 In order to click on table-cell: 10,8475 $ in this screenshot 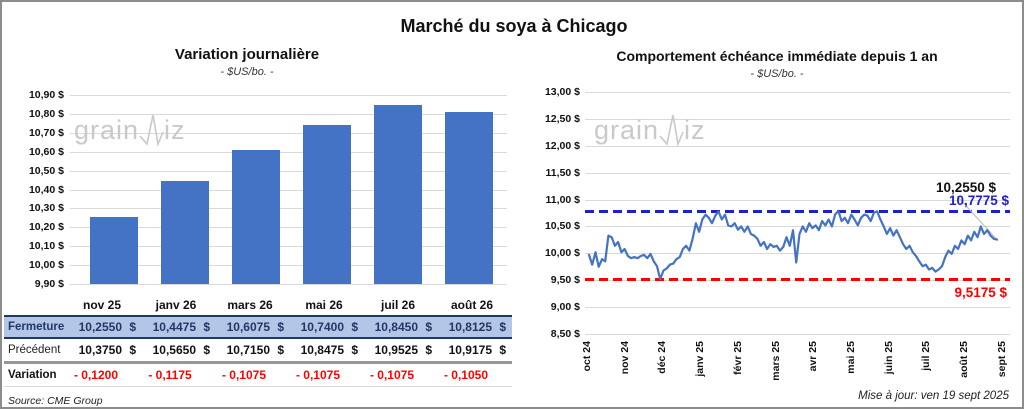, I will do `click(327, 350)`.